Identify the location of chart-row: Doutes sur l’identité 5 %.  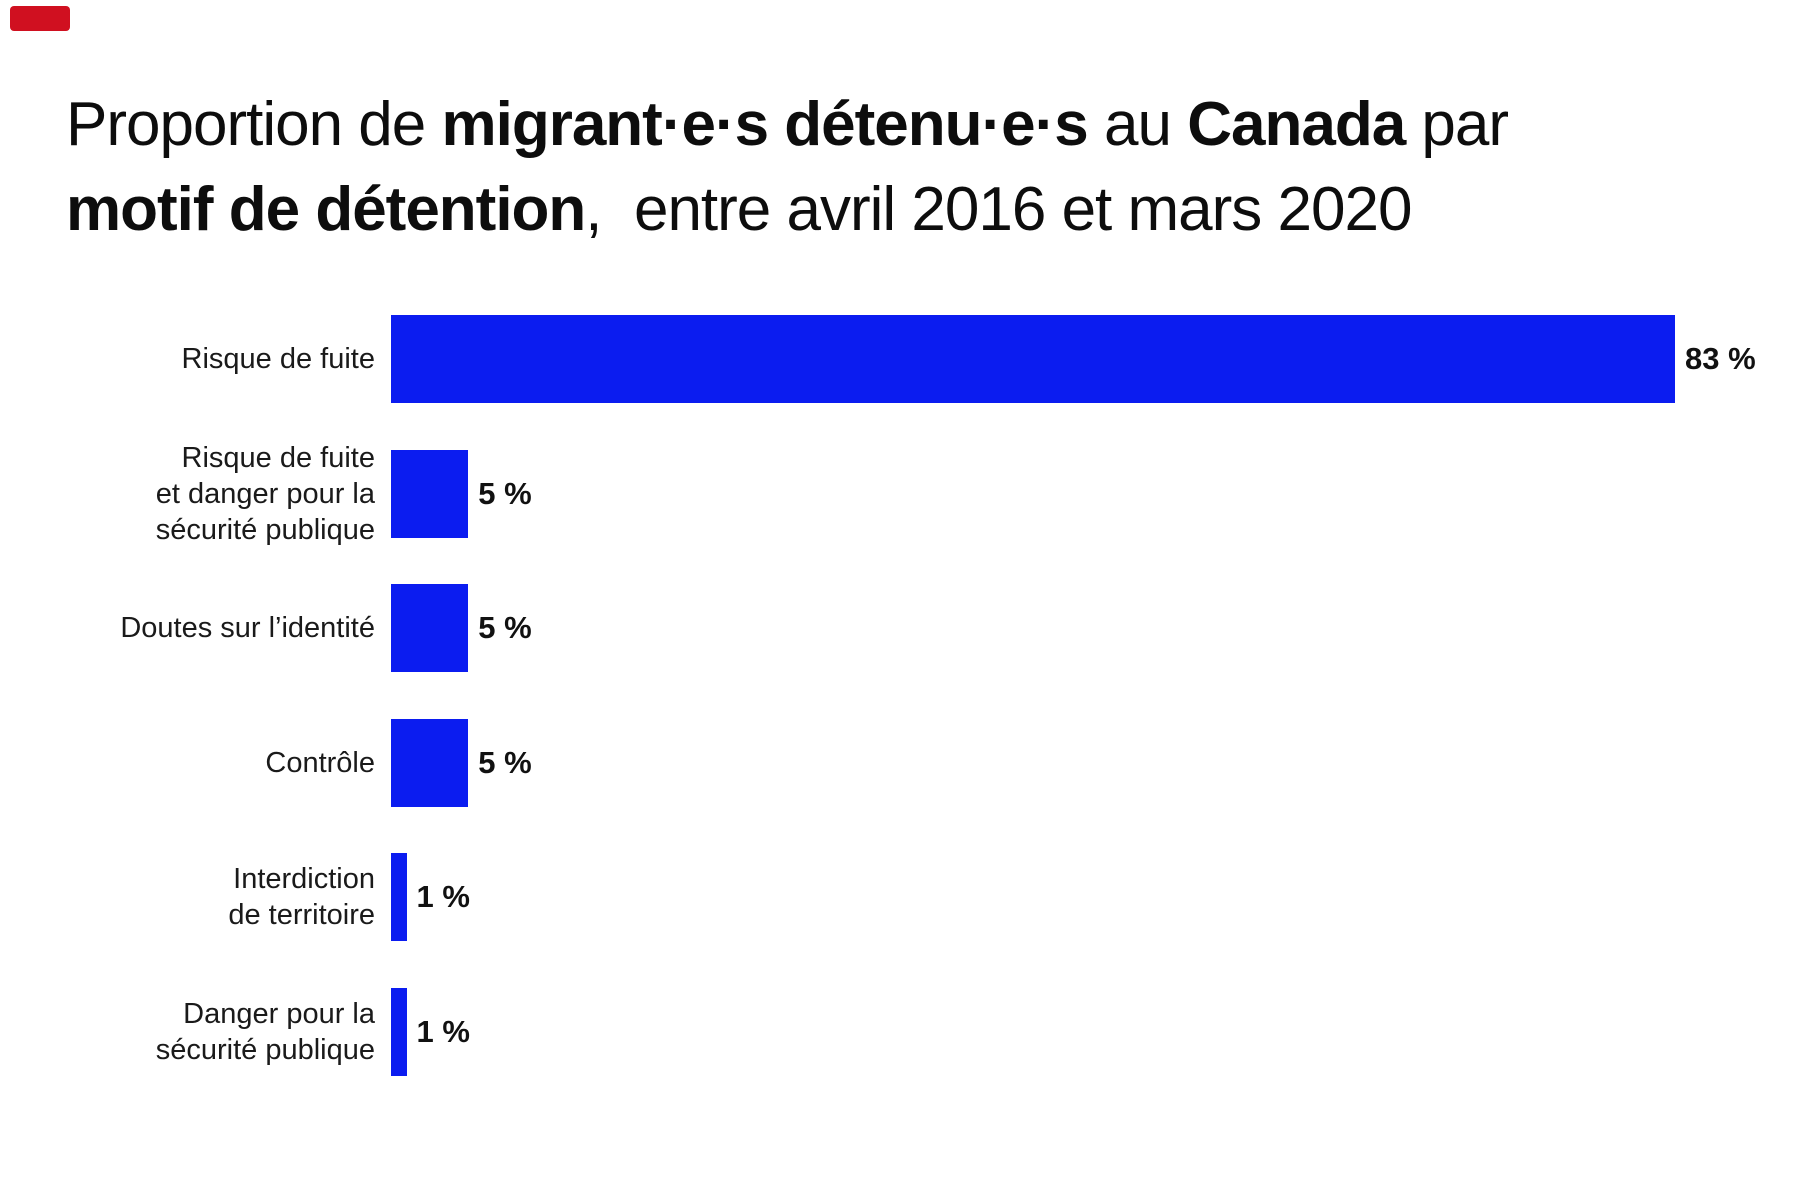
(900, 628).